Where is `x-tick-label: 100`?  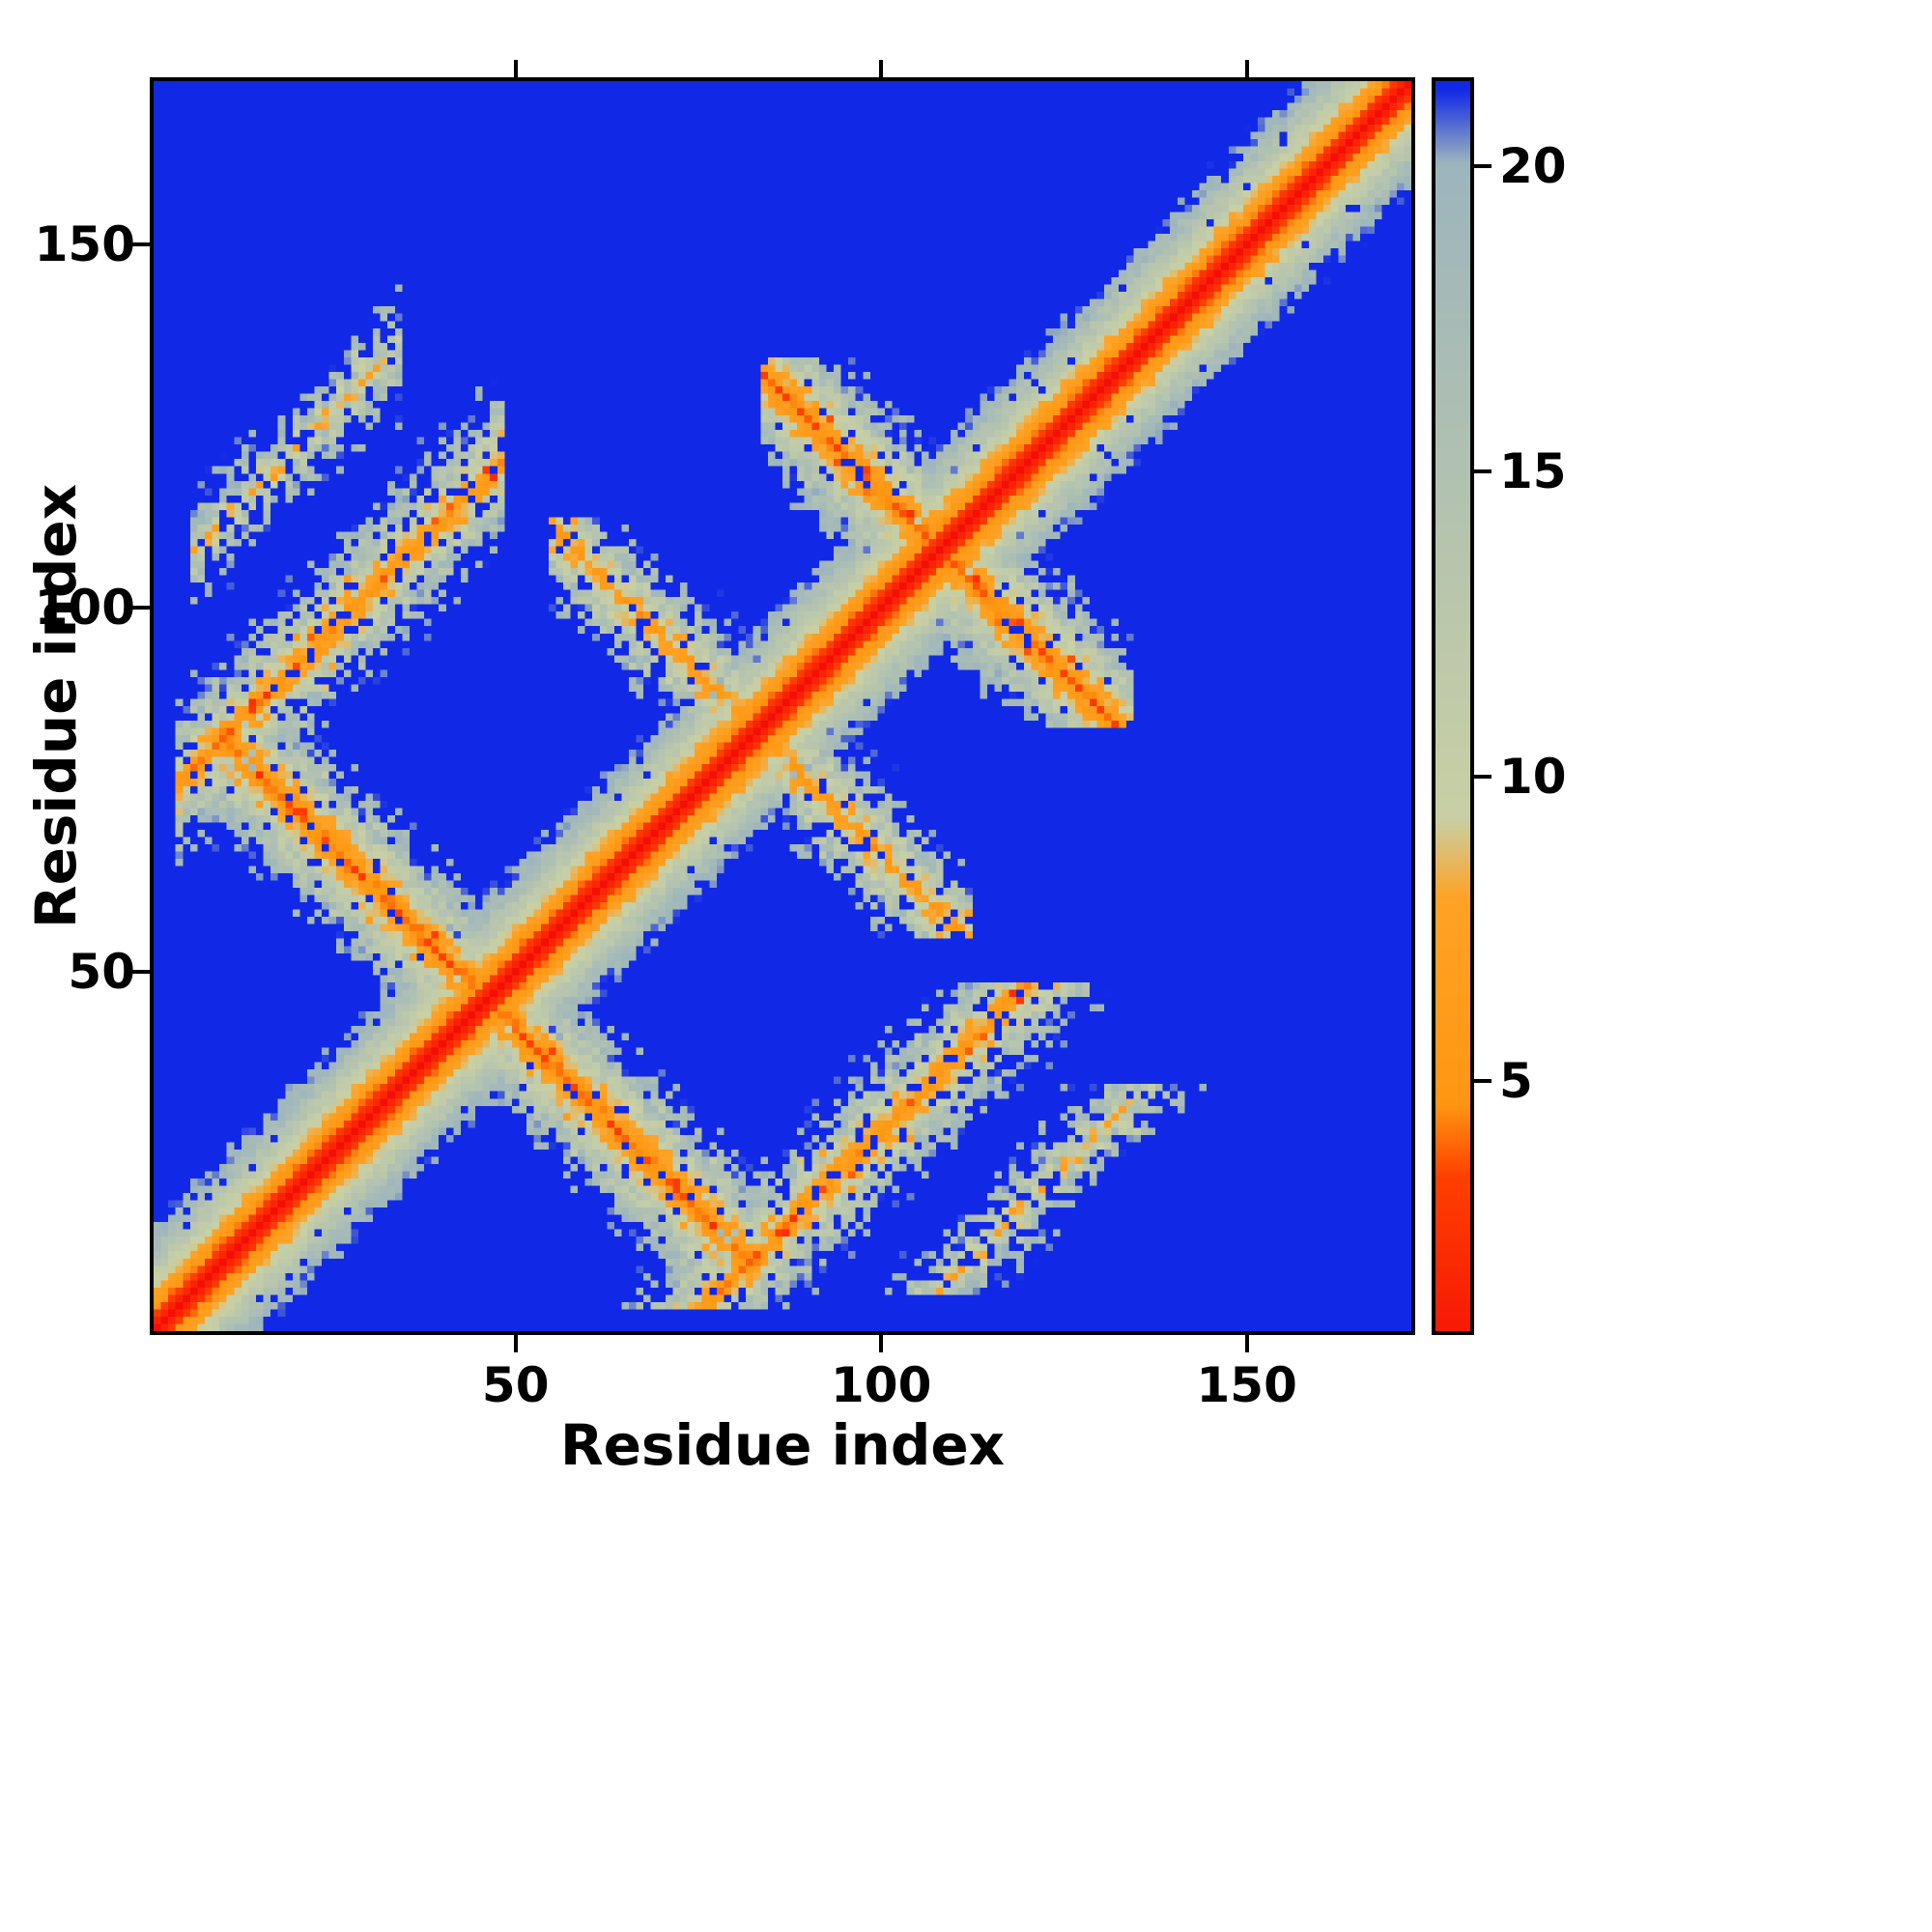
x-tick-label: 100 is located at coordinates (881, 1385).